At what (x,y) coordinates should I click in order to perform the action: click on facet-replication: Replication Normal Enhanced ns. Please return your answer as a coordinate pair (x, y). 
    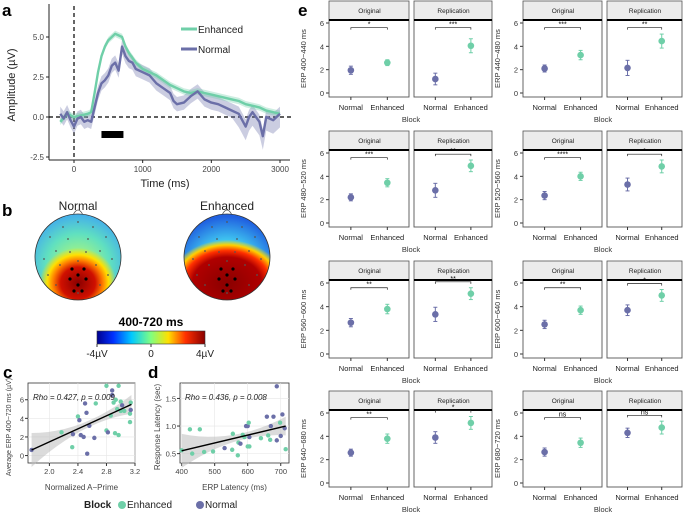
    Looking at the image, I should click on (644, 446).